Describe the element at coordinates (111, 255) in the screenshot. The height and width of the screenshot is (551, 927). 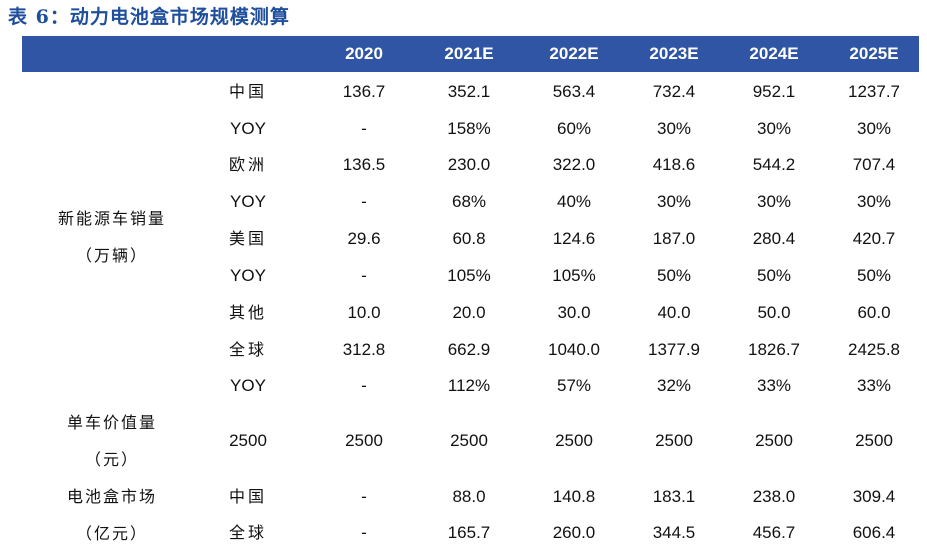
I see `group-unit-ev-sales: （万辆）` at that location.